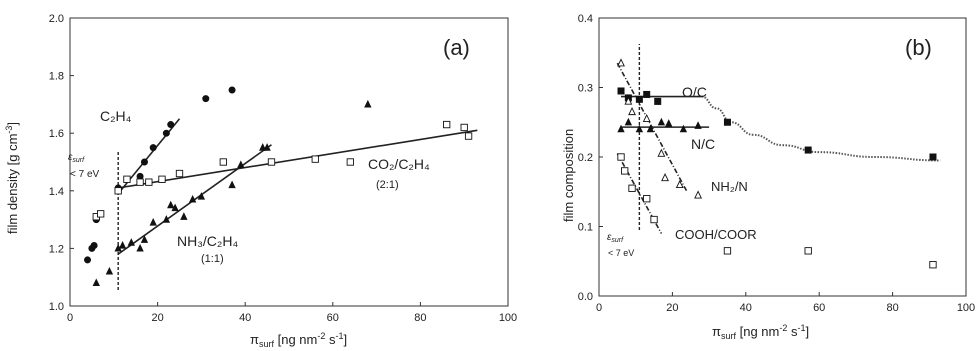 The height and width of the screenshot is (351, 979). Describe the element at coordinates (116, 116) in the screenshot. I see `annotation-c2h4: C₂H₄` at that location.